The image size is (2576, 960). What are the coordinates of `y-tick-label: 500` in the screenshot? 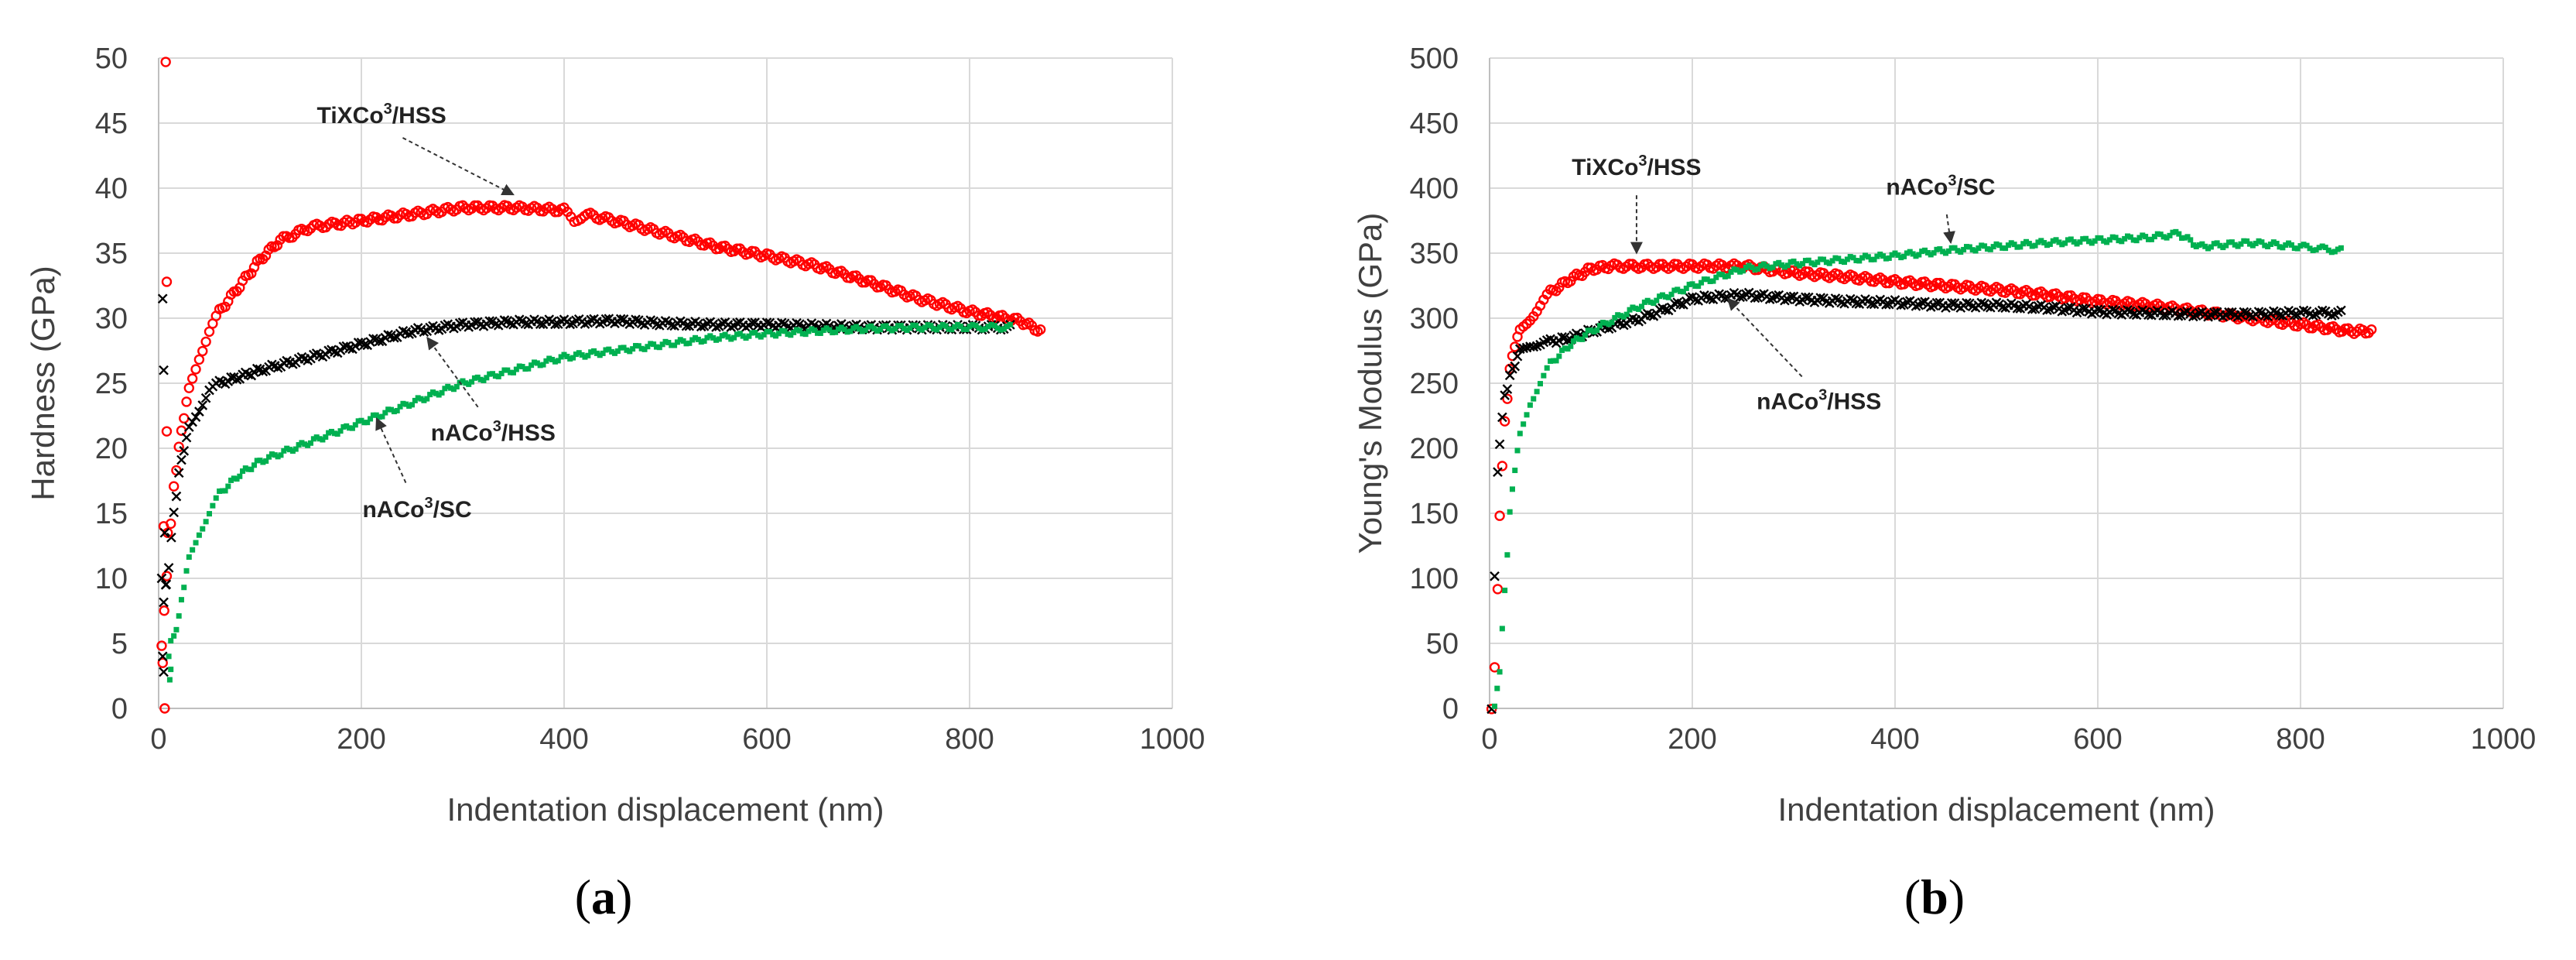 It's located at (1434, 59).